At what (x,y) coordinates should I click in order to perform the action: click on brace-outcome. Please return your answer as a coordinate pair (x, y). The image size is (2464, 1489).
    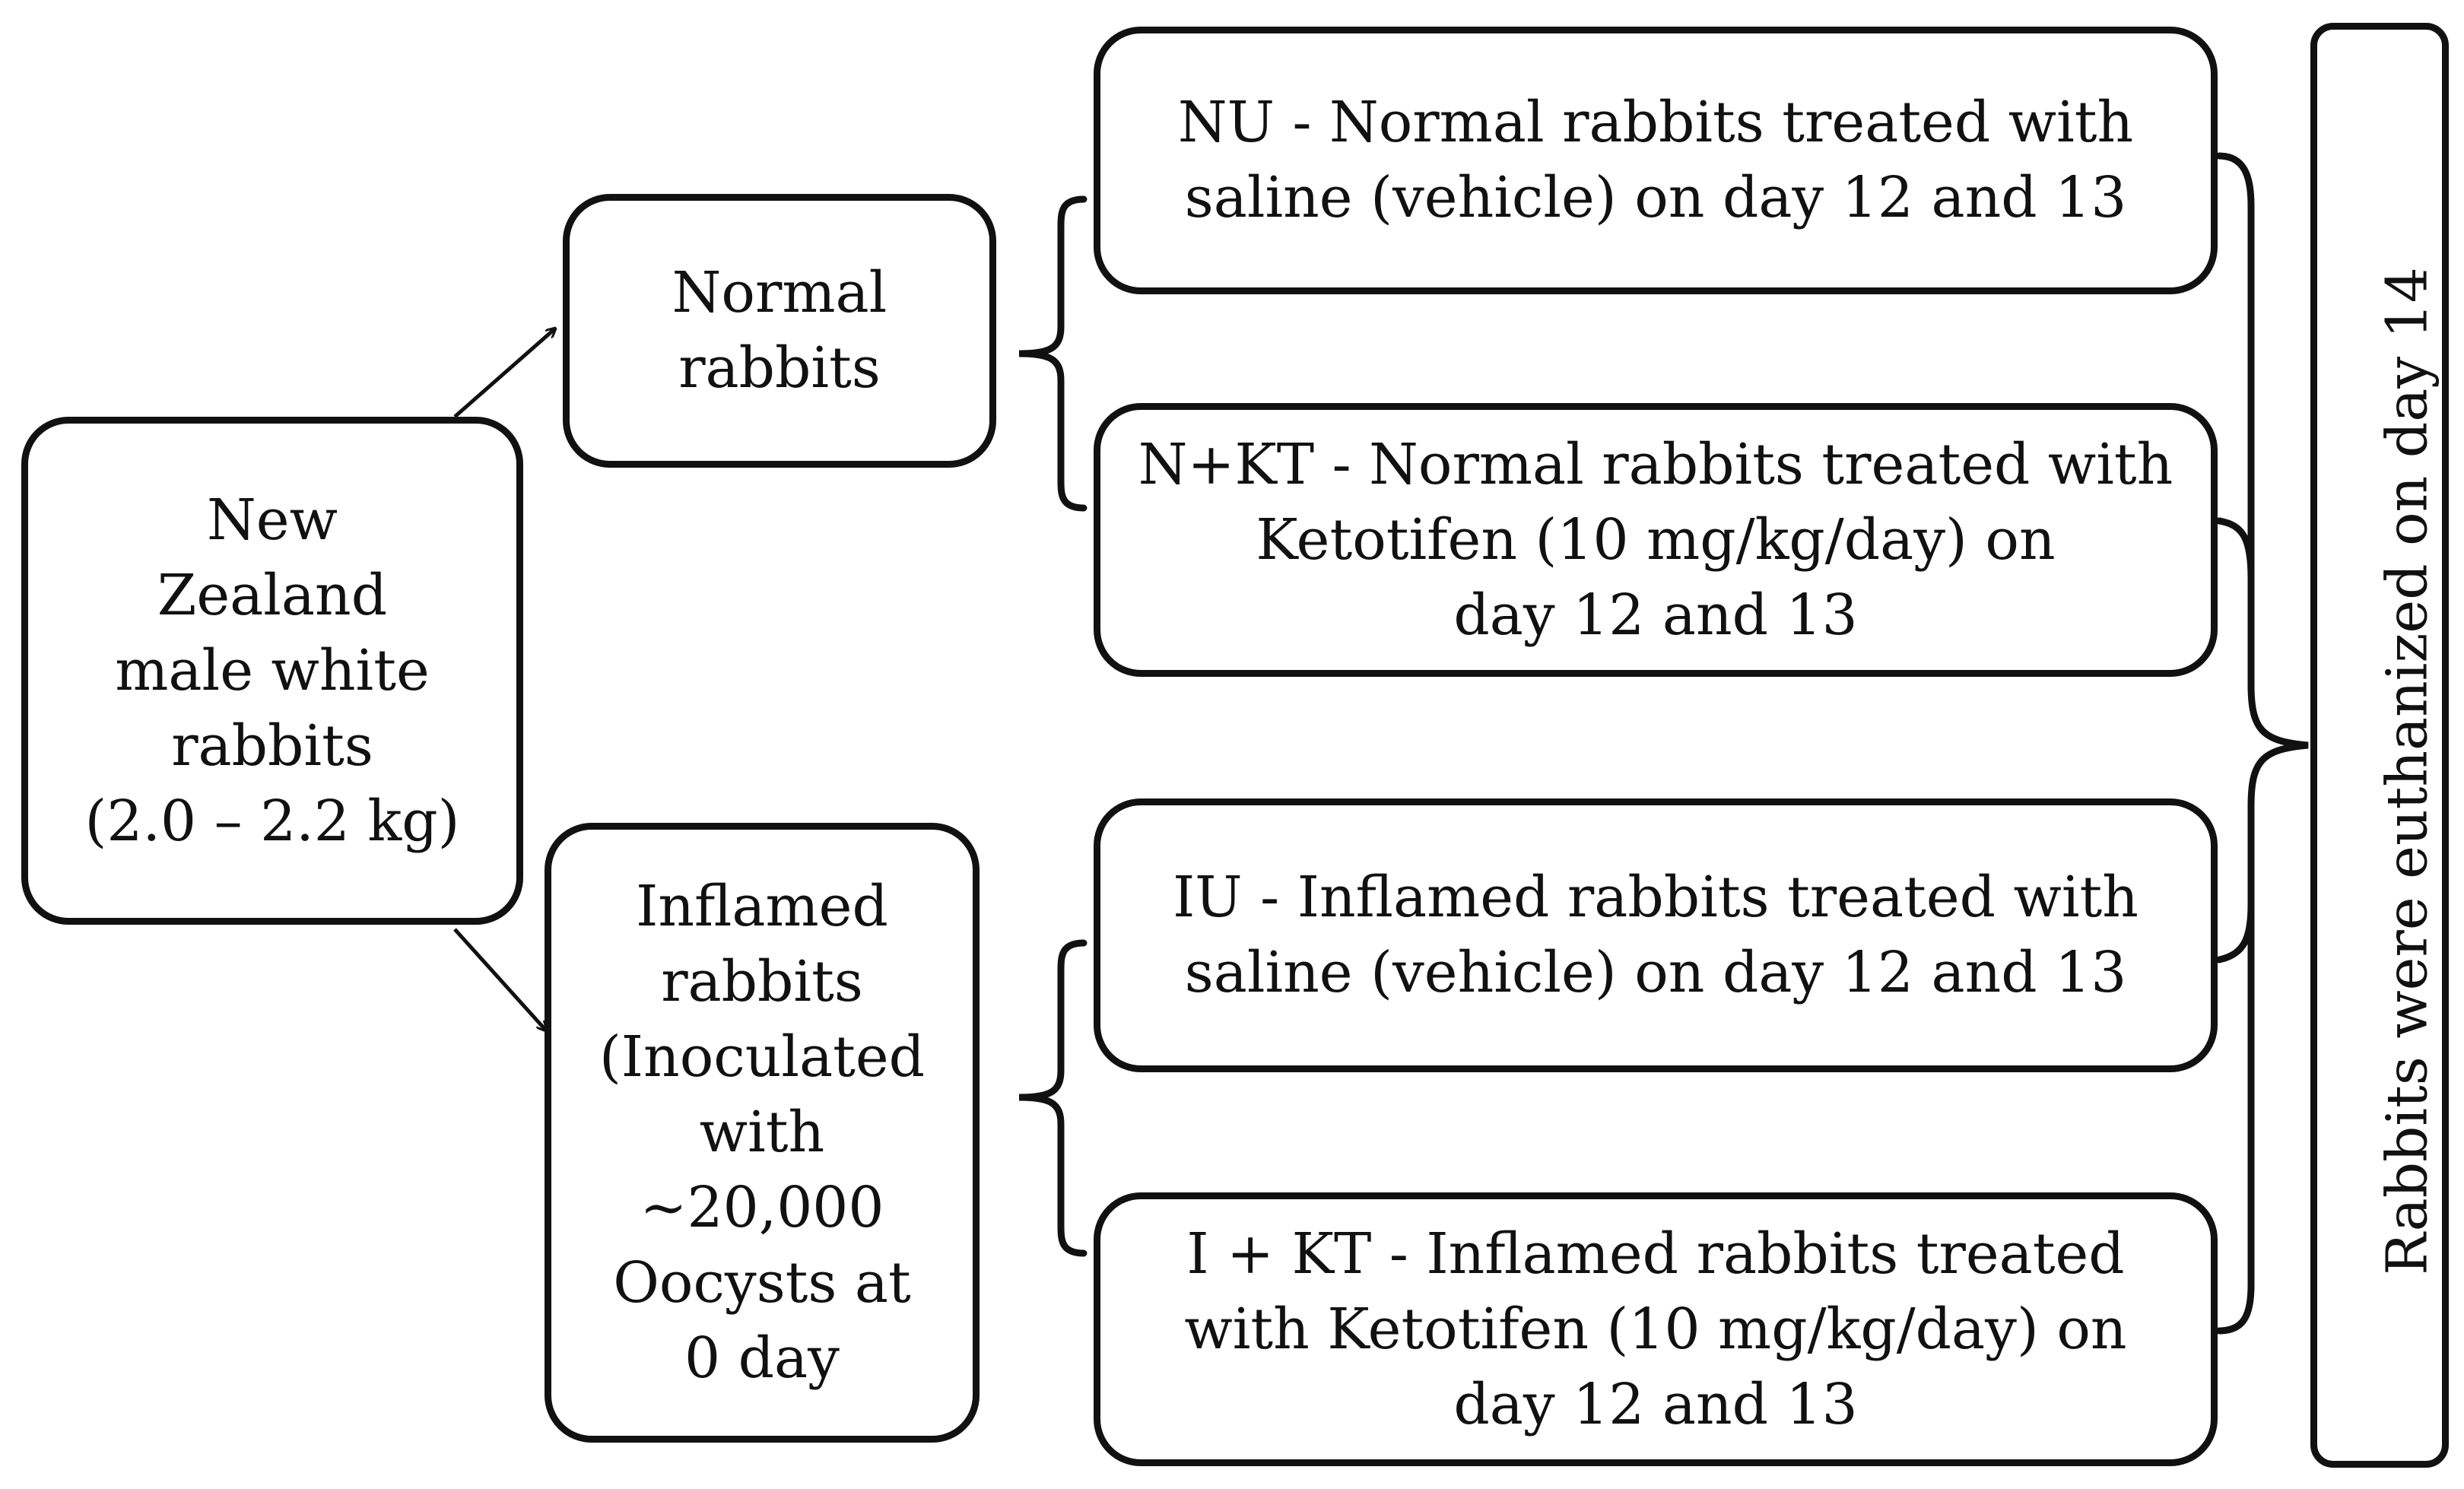
    Looking at the image, I should click on (2262, 743).